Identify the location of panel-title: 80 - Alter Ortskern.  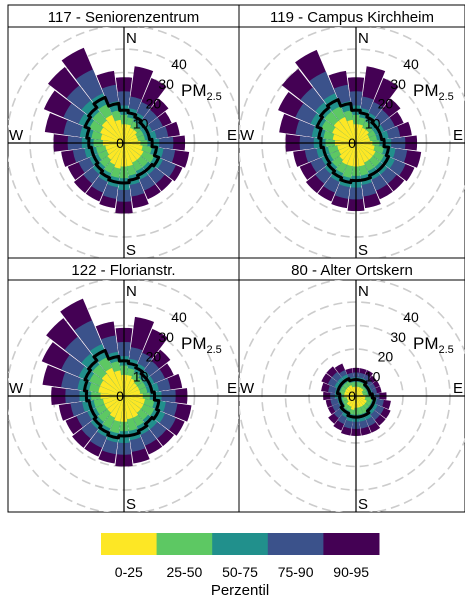
(352, 270).